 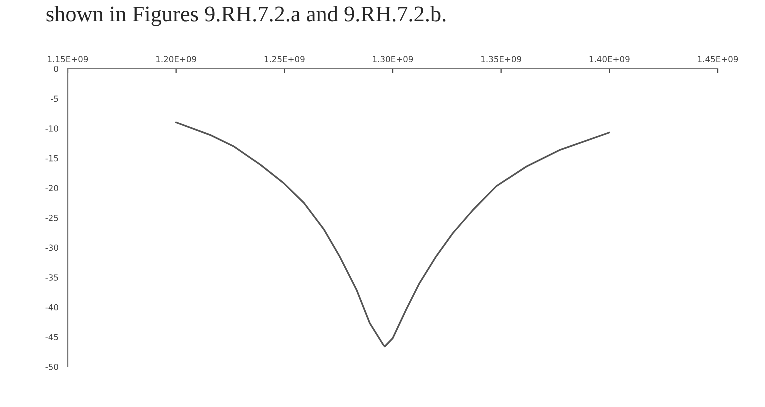 What do you see at coordinates (54, 99) in the screenshot?
I see `y-tick-label: -5` at bounding box center [54, 99].